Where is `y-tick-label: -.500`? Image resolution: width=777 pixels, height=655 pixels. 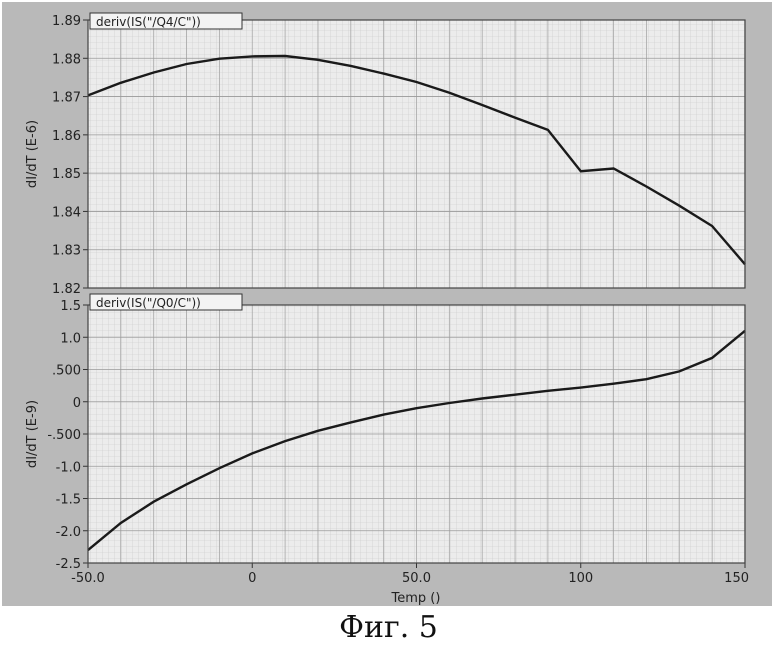 y-tick-label: -.500 is located at coordinates (64, 435).